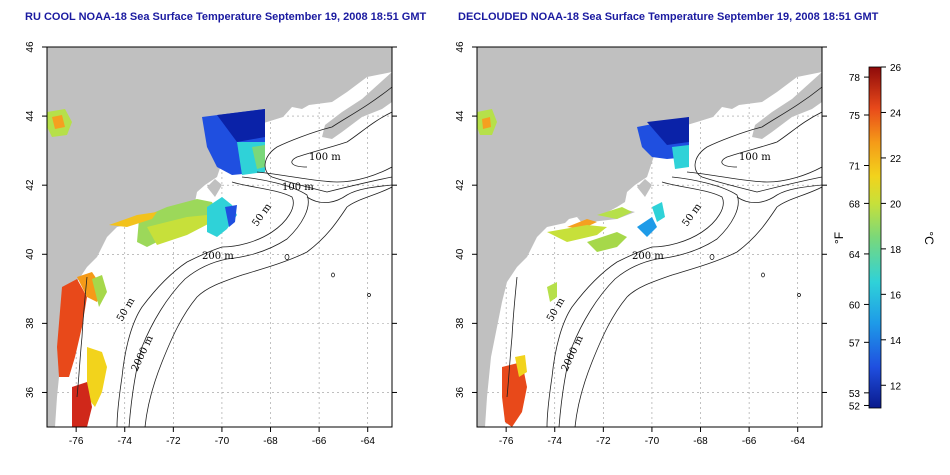 The width and height of the screenshot is (950, 475). Describe the element at coordinates (896, 204) in the screenshot. I see `celsius-tick-label: 20` at that location.